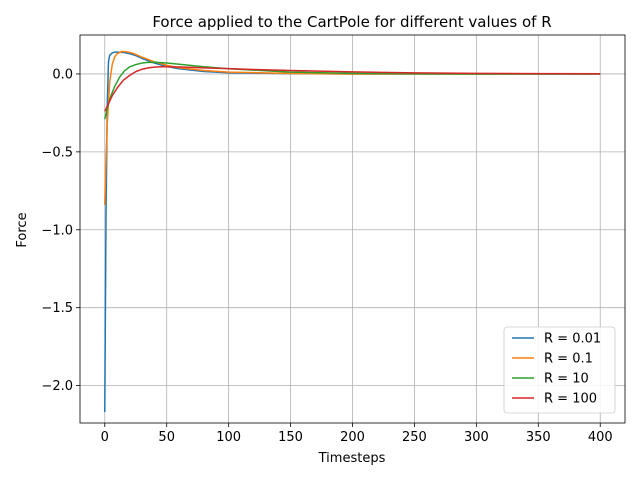 This screenshot has width=640, height=485. What do you see at coordinates (352, 458) in the screenshot?
I see `x-axis-label: Timesteps` at bounding box center [352, 458].